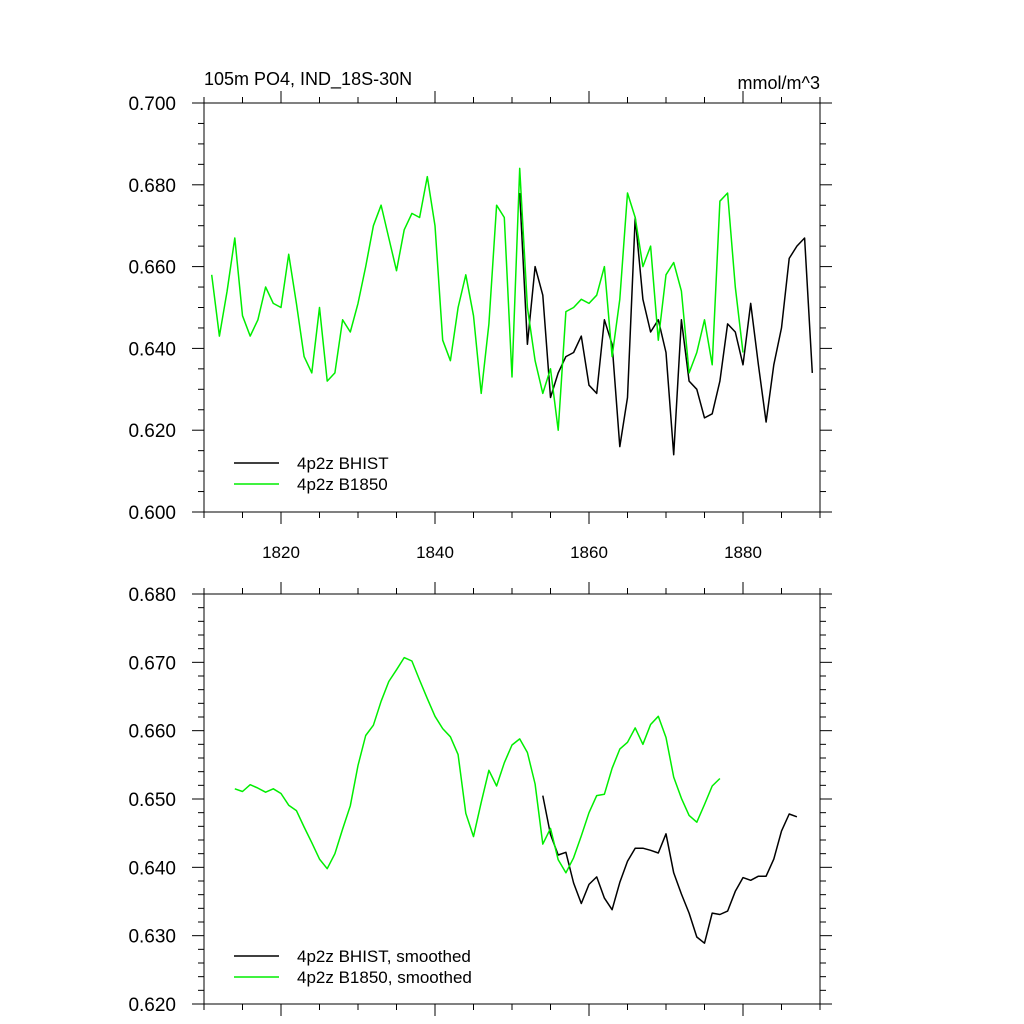  I want to click on y-tick-label: 0.670, so click(152, 663).